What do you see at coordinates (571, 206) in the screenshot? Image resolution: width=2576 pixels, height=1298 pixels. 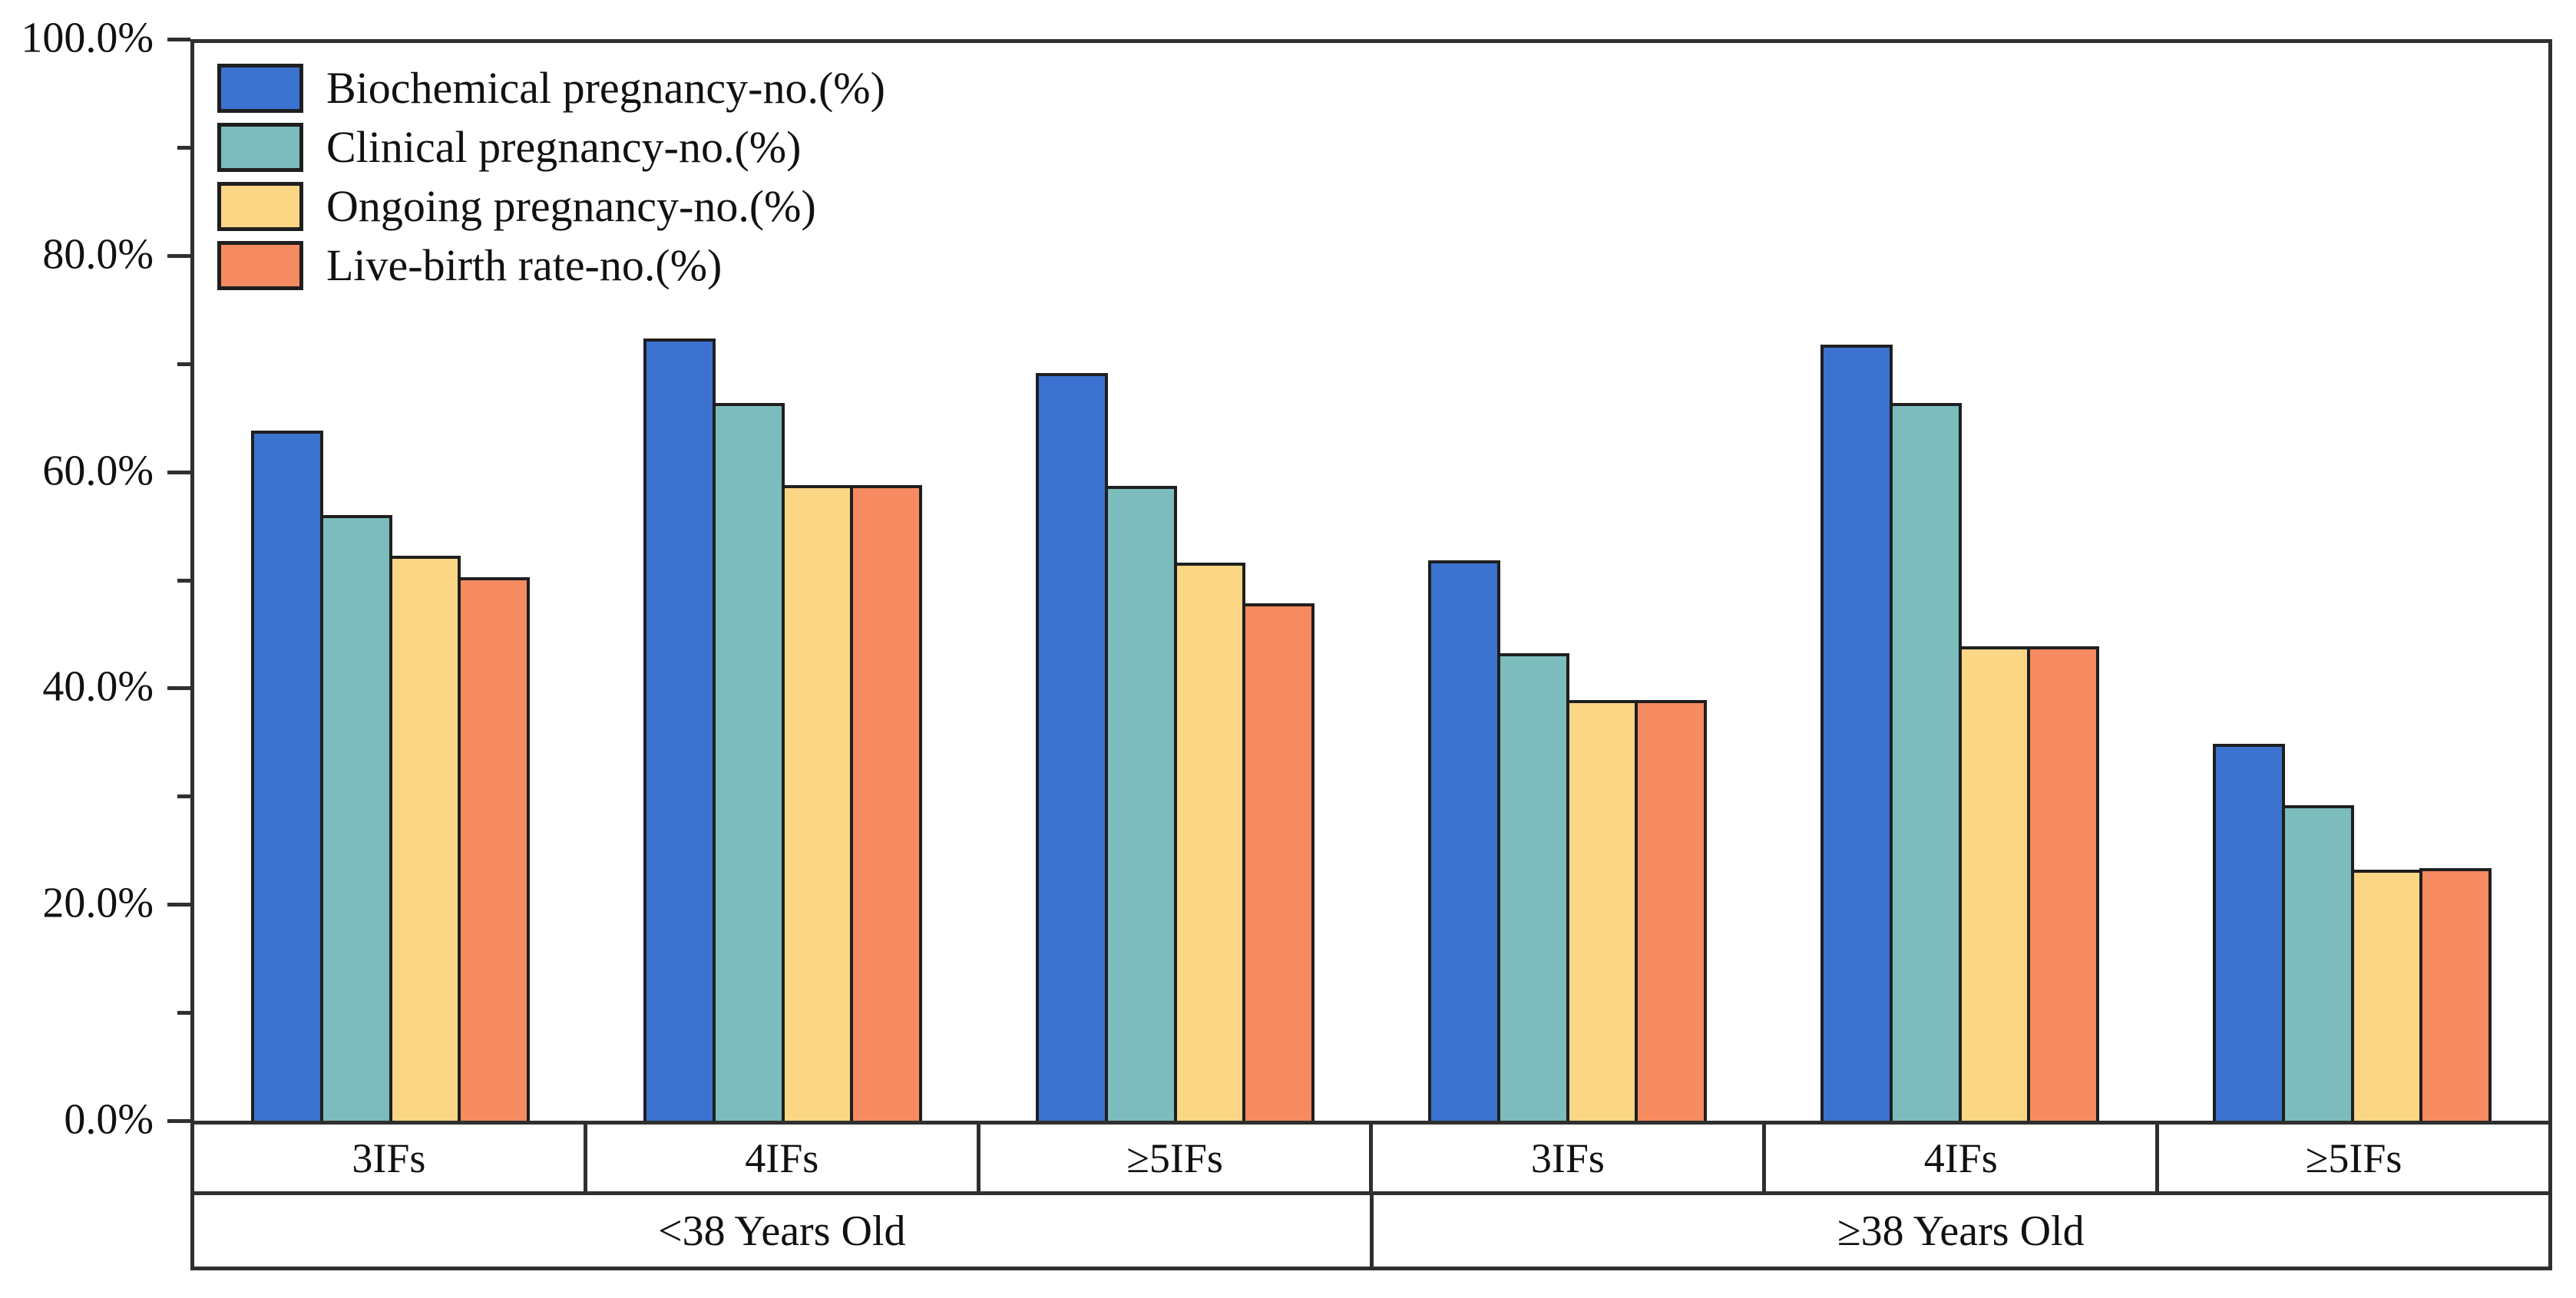 I see `legend-label: Ongoing pregnancy-no.(%)` at bounding box center [571, 206].